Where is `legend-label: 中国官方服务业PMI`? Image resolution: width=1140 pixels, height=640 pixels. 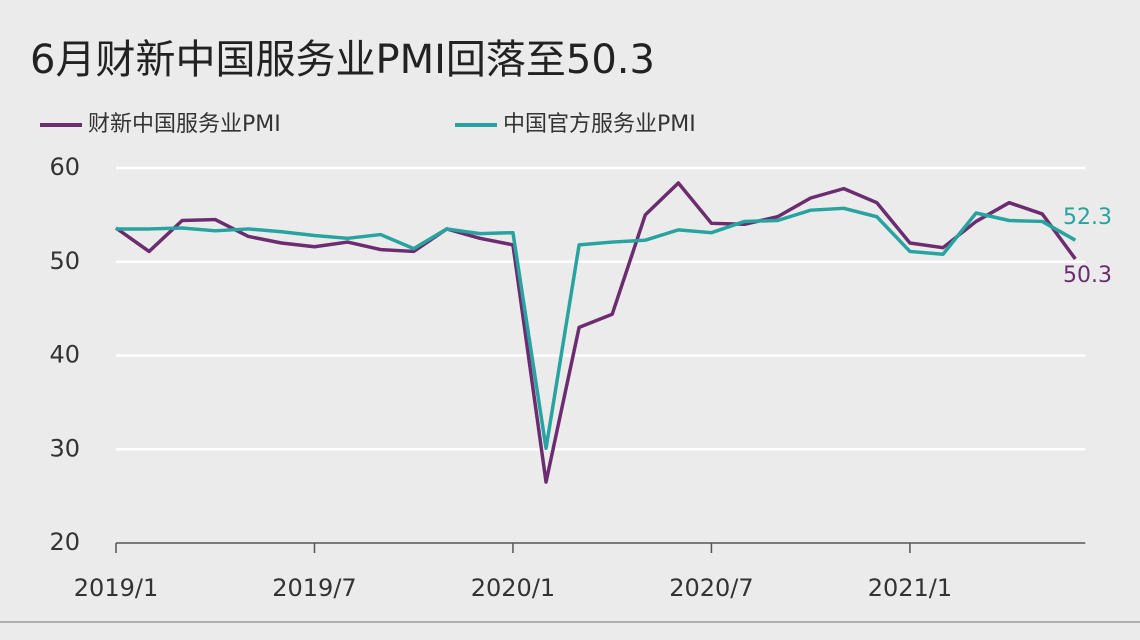 legend-label: 中国官方服务业PMI is located at coordinates (599, 124).